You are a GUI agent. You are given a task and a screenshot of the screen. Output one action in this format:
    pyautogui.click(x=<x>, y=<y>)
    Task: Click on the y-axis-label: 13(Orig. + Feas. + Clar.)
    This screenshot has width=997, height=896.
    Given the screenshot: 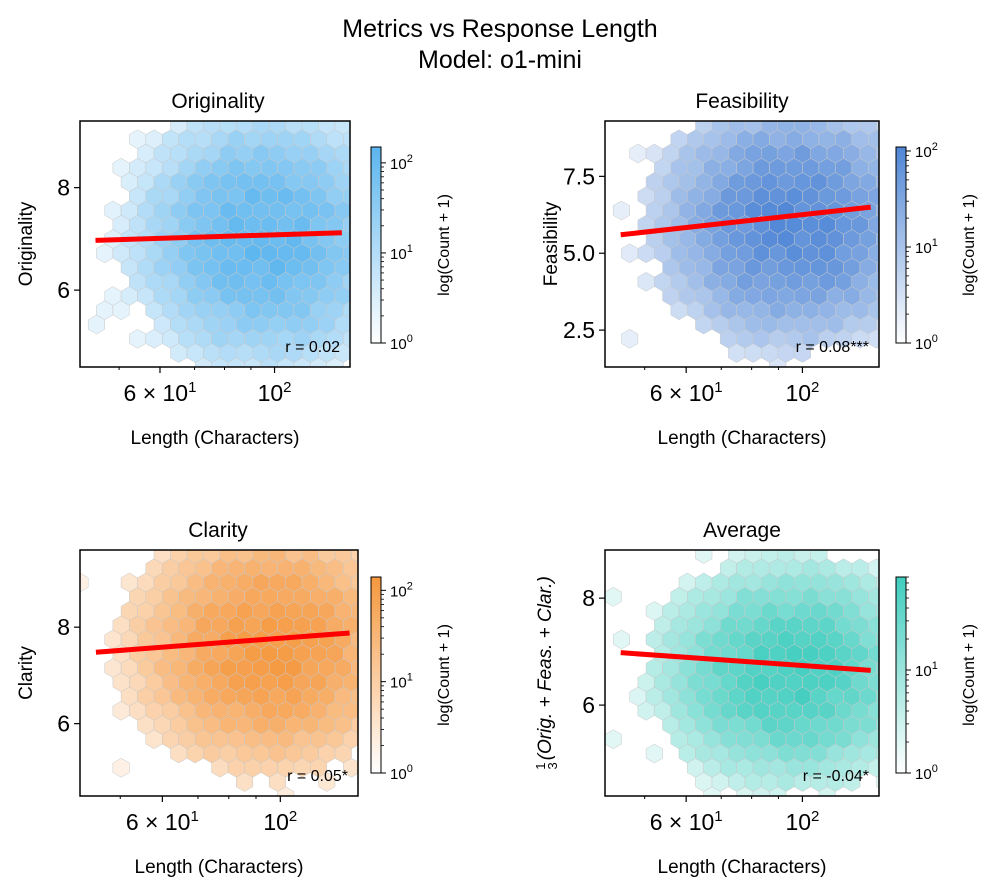 What is the action you would take?
    pyautogui.click(x=546, y=673)
    